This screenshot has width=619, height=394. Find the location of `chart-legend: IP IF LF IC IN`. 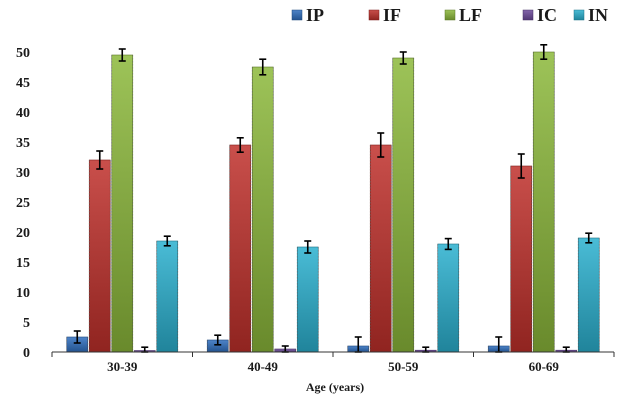

chart-legend: IP IF LF IC IN is located at coordinates (449, 15).